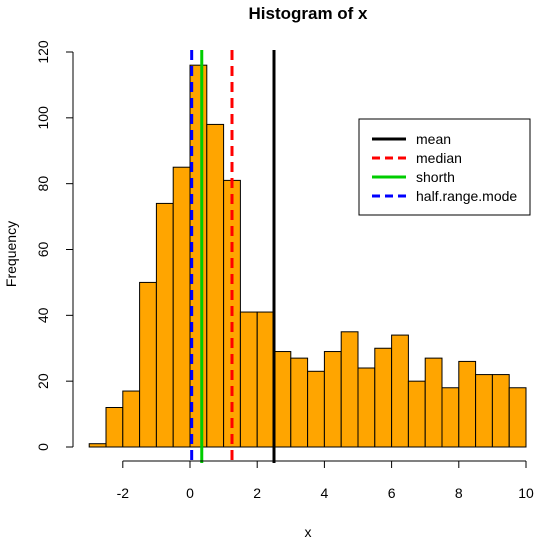  Describe the element at coordinates (43, 118) in the screenshot. I see `y-tick-label: 100` at that location.